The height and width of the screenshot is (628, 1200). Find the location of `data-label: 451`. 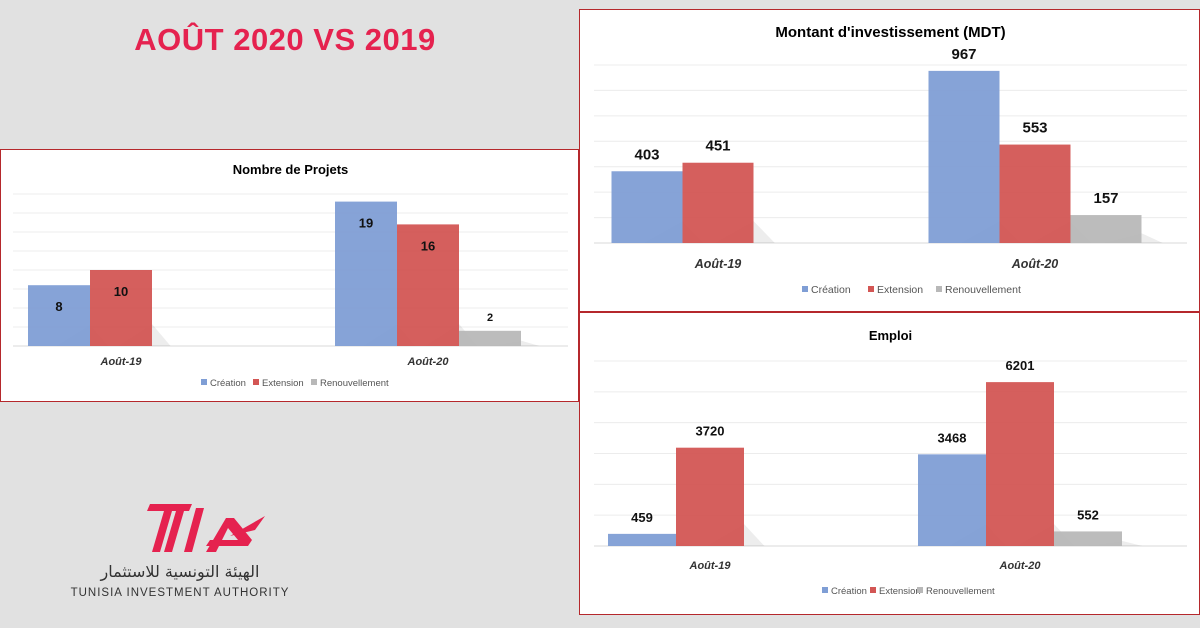

data-label: 451 is located at coordinates (717, 146).